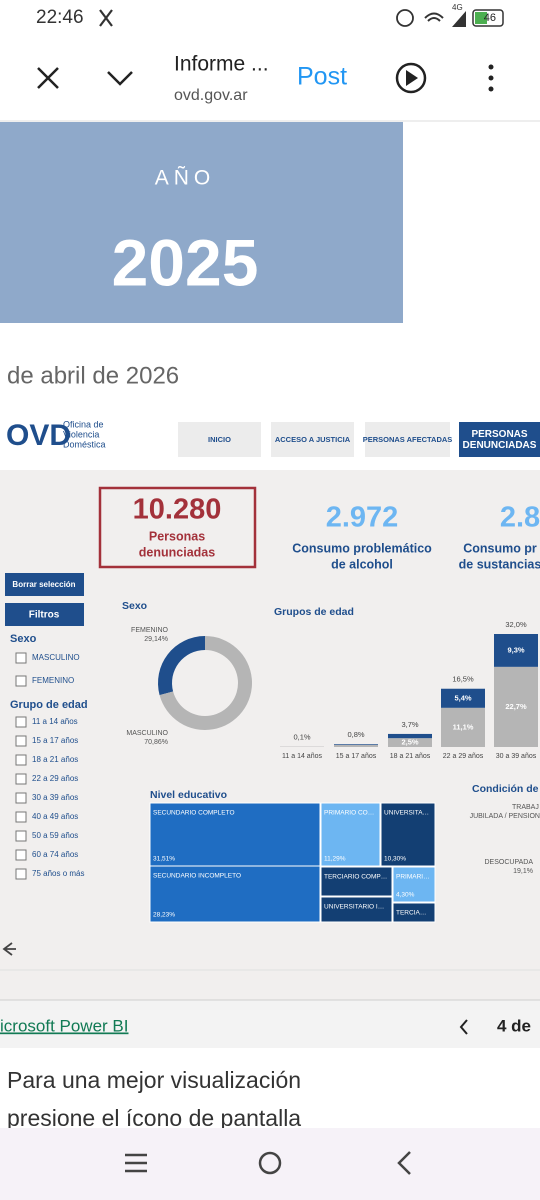 This screenshot has width=540, height=1200. I want to click on logo: OVD, so click(38, 435).